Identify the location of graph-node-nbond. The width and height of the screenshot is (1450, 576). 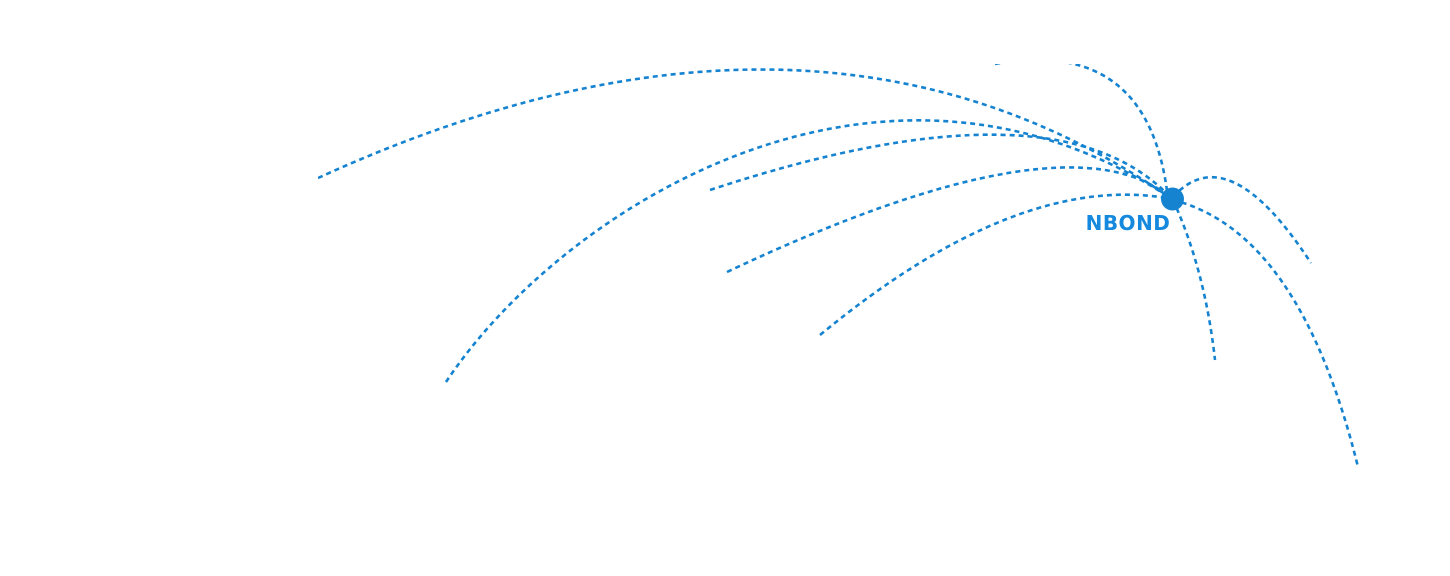
(1172, 199).